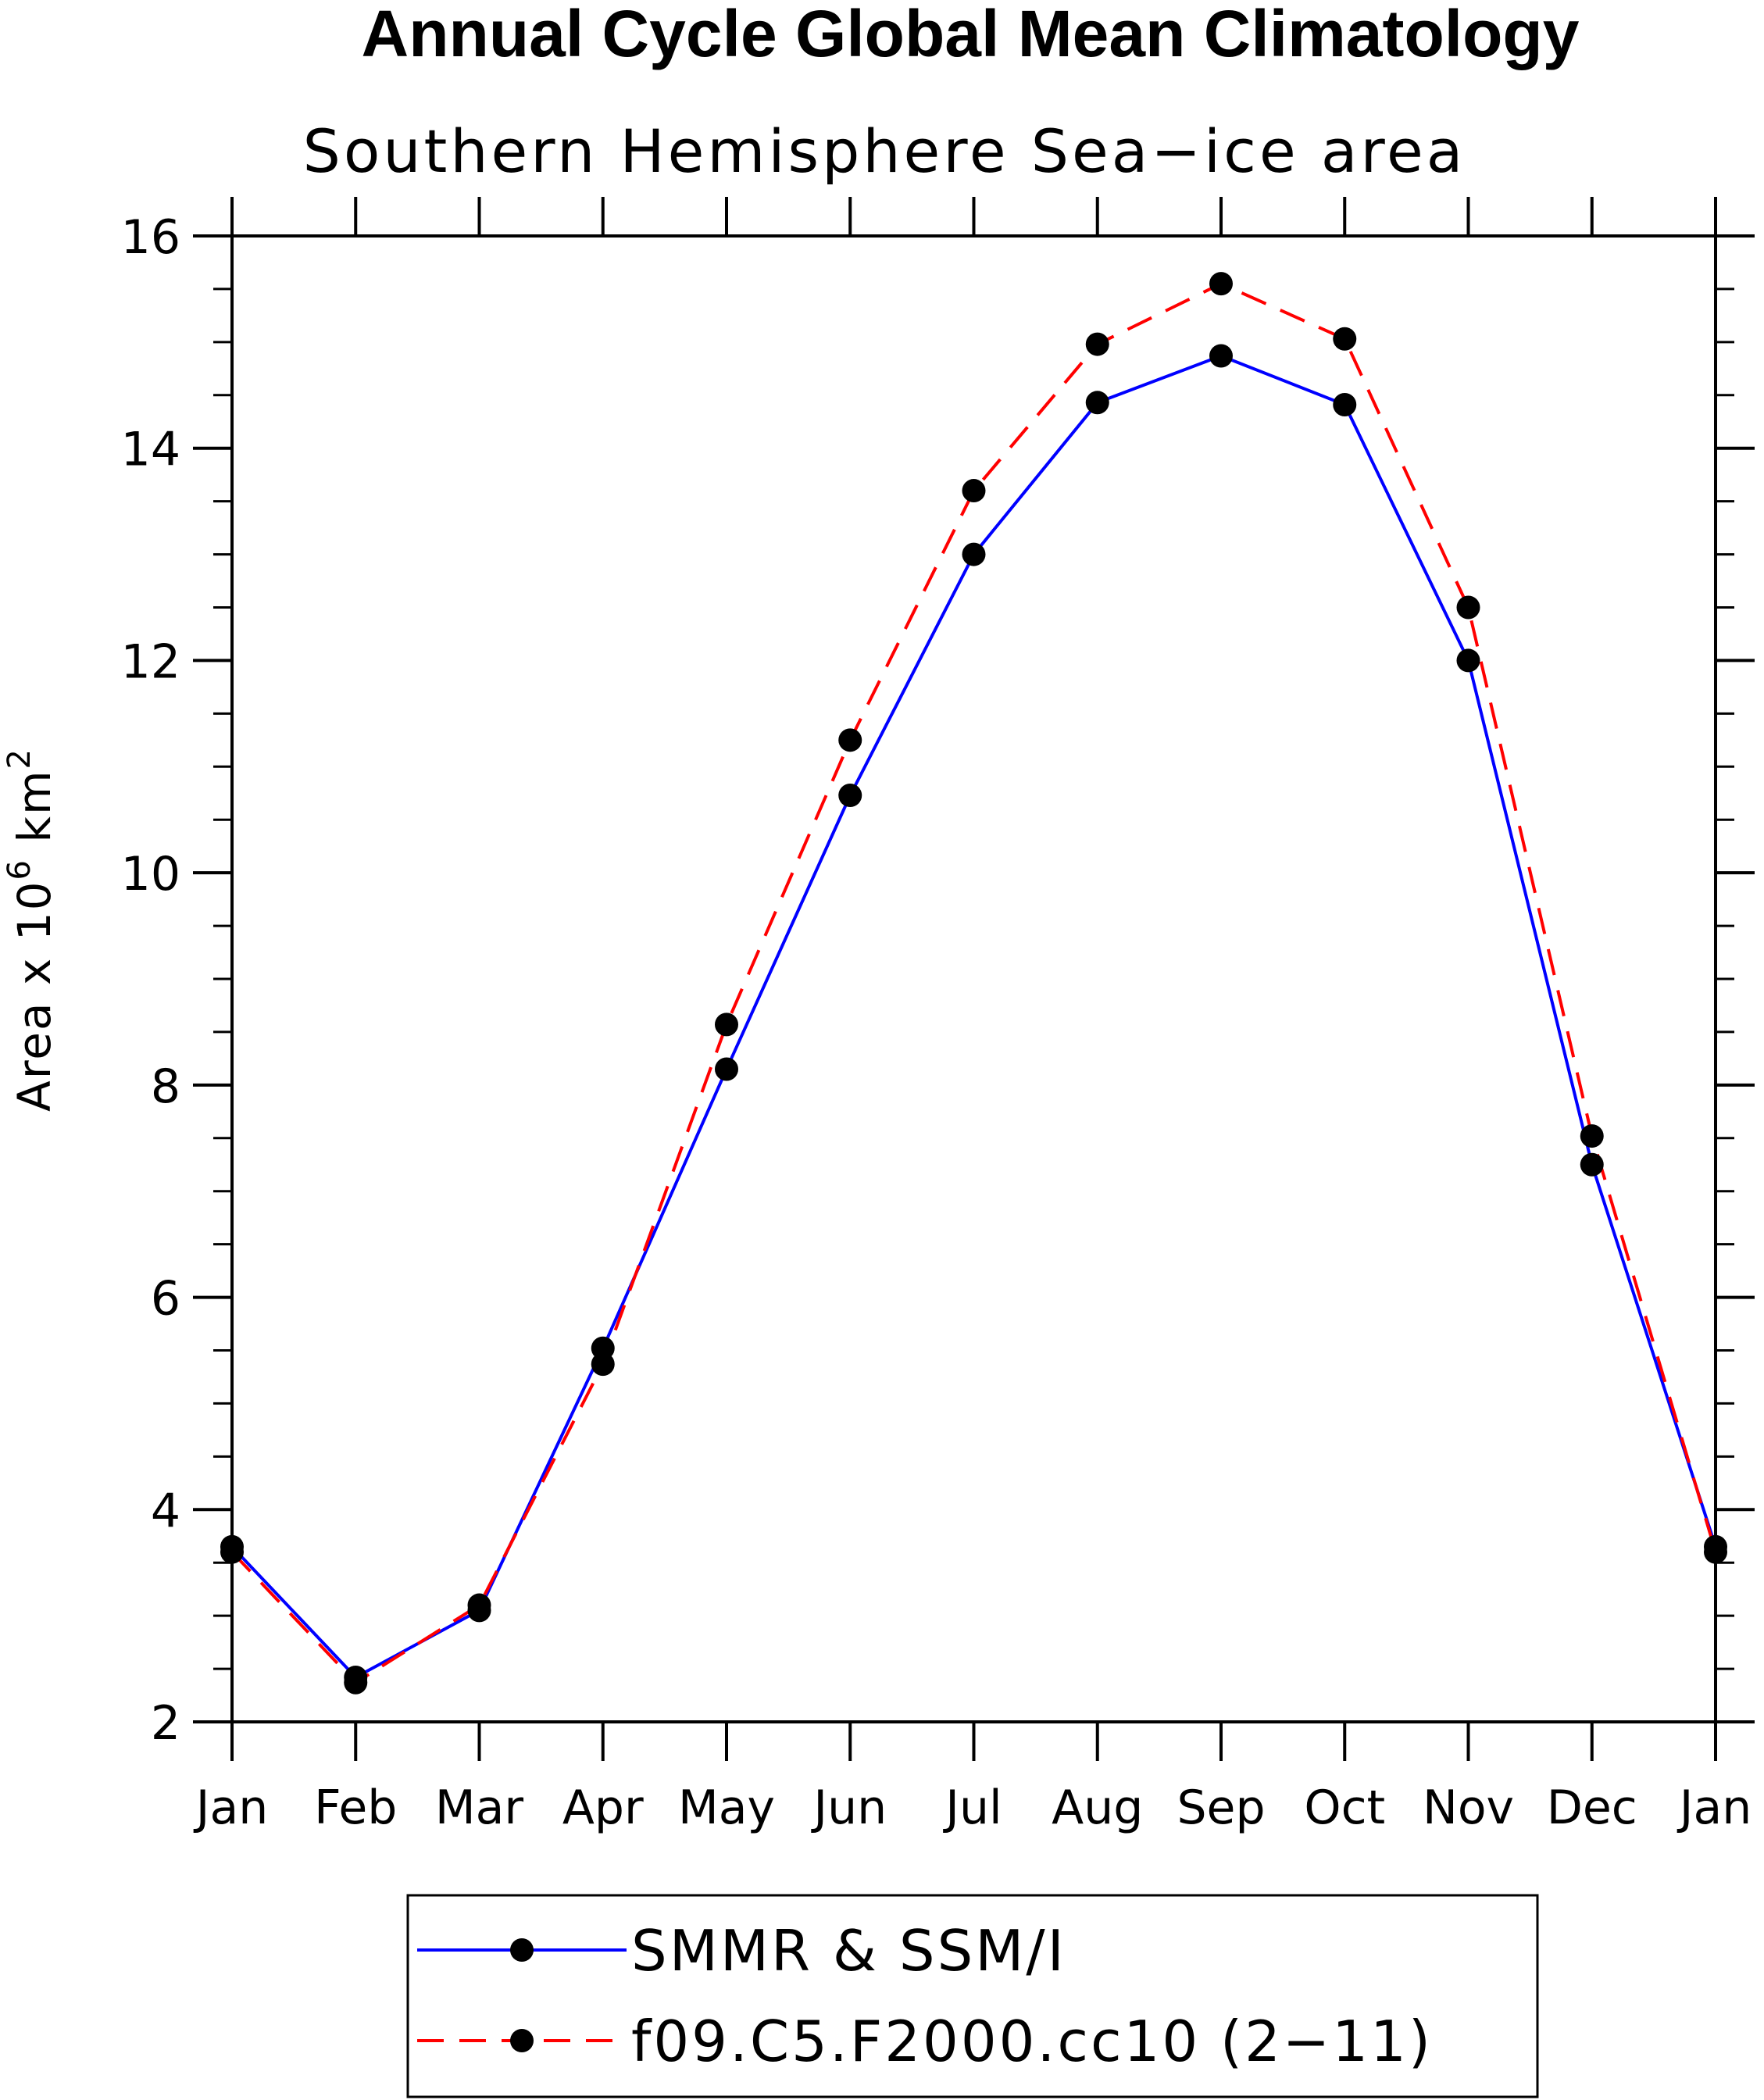 The height and width of the screenshot is (2100, 1764). I want to click on x-tick-label: Mar, so click(479, 1807).